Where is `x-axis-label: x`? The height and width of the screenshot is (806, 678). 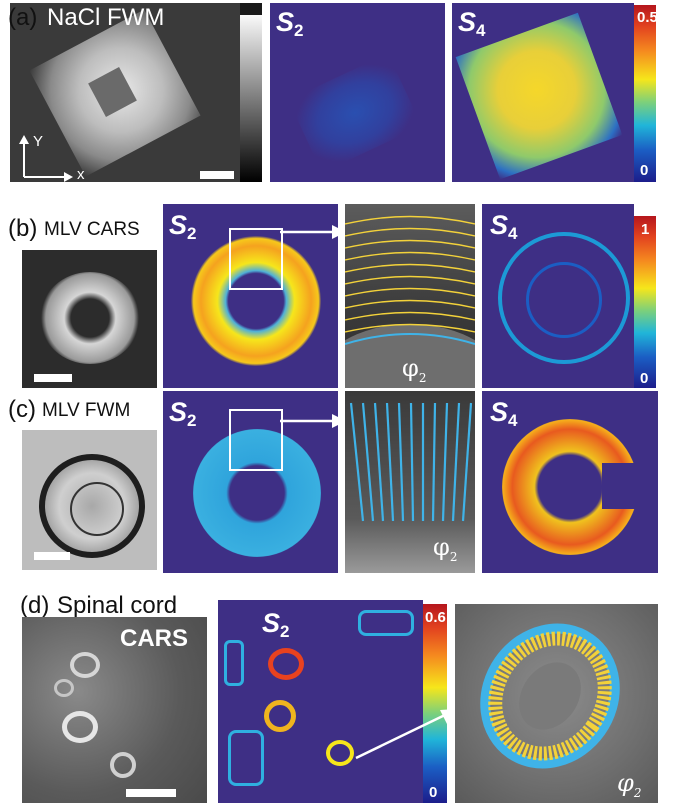
x-axis-label: x is located at coordinates (81, 174).